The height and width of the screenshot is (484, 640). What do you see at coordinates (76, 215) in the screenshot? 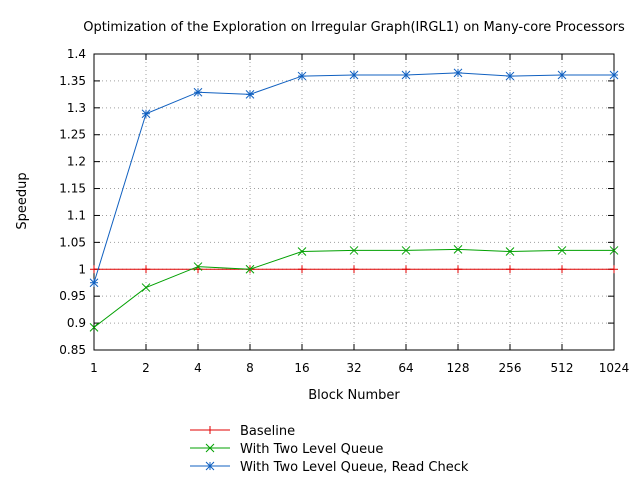
I see `y-tick-label: 1.1` at bounding box center [76, 215].